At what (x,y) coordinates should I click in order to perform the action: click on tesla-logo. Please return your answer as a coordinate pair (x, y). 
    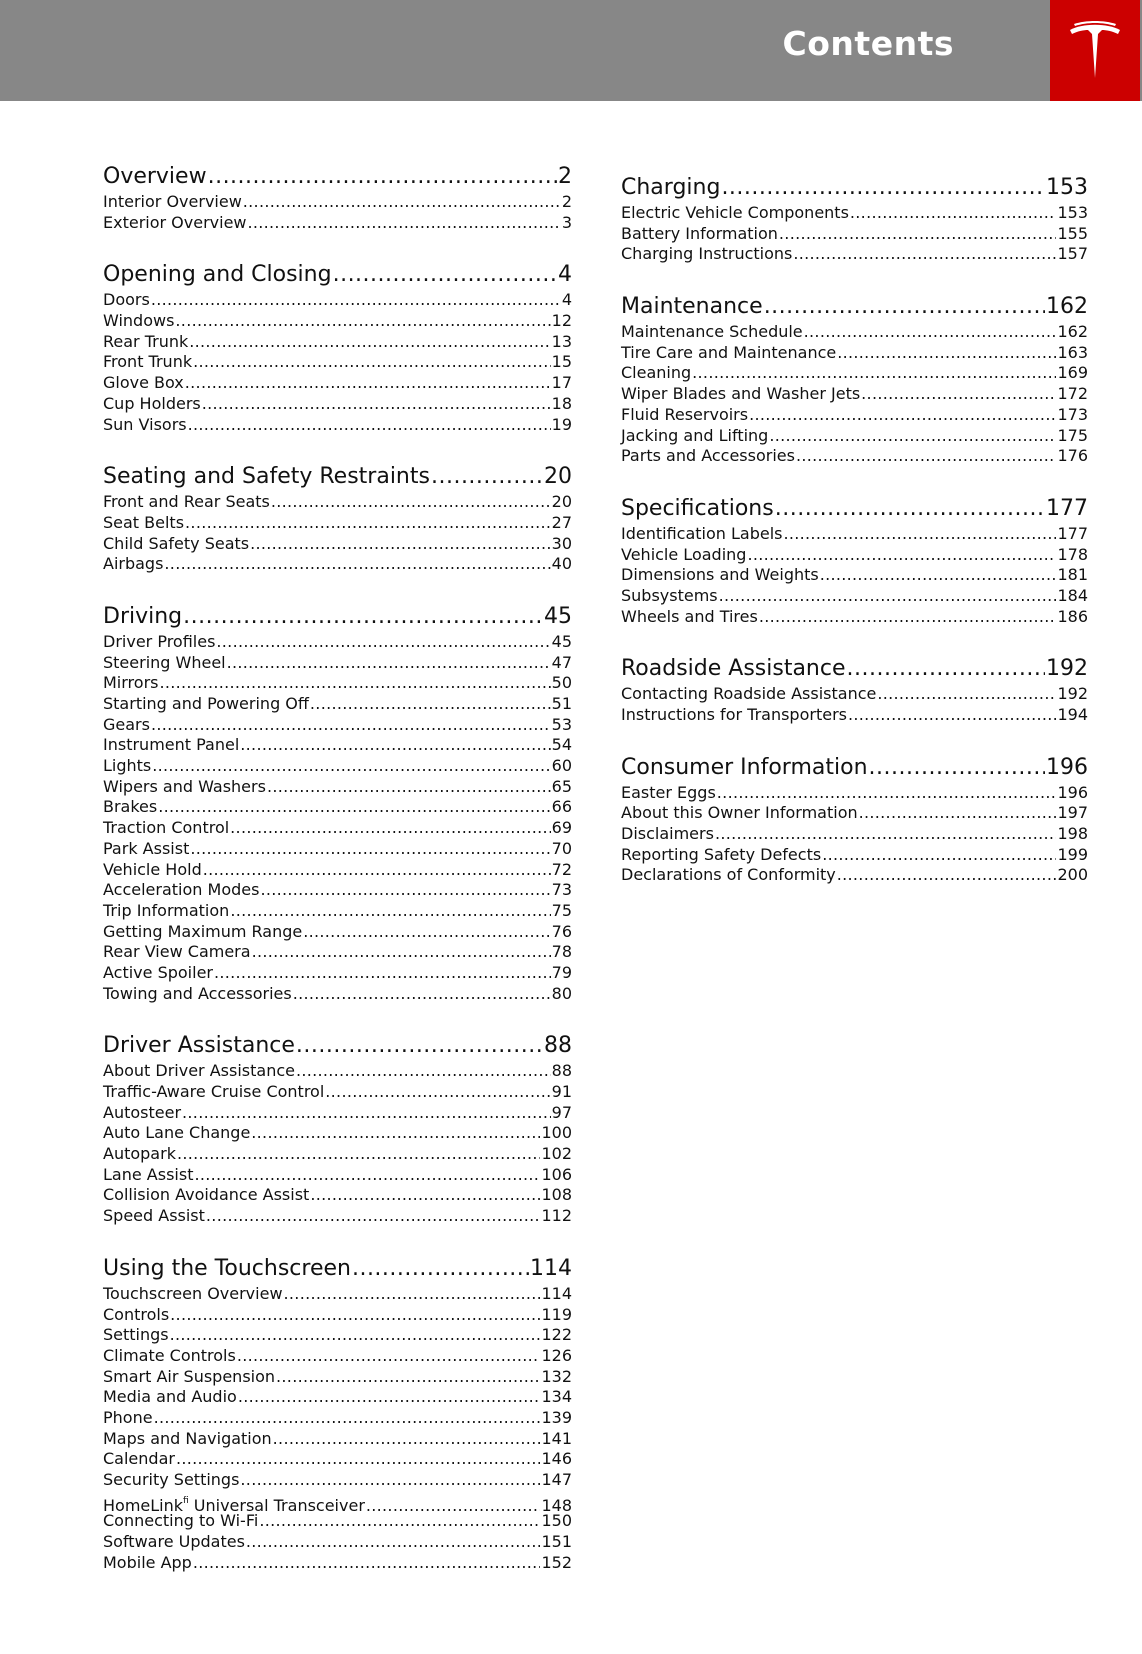
    Looking at the image, I should click on (1095, 50).